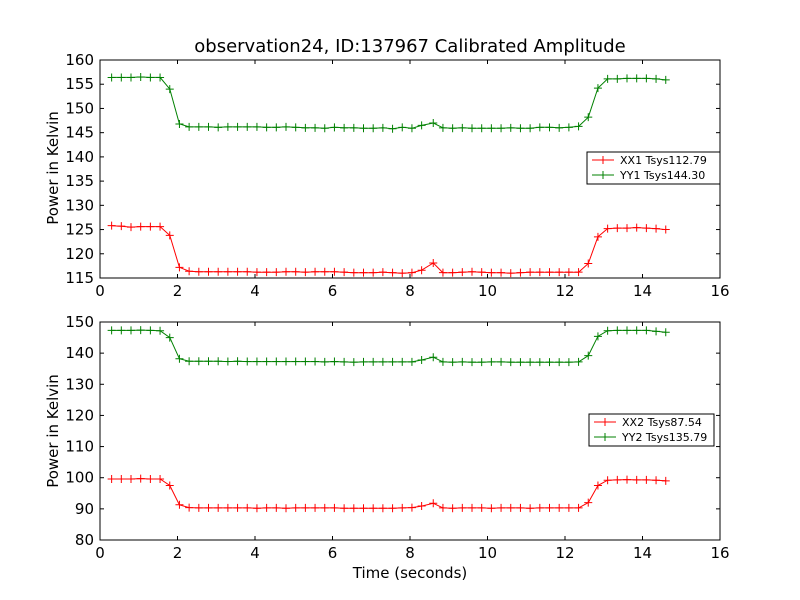 This screenshot has width=800, height=600. Describe the element at coordinates (410, 553) in the screenshot. I see `bottom-x-tick-label: 8` at that location.